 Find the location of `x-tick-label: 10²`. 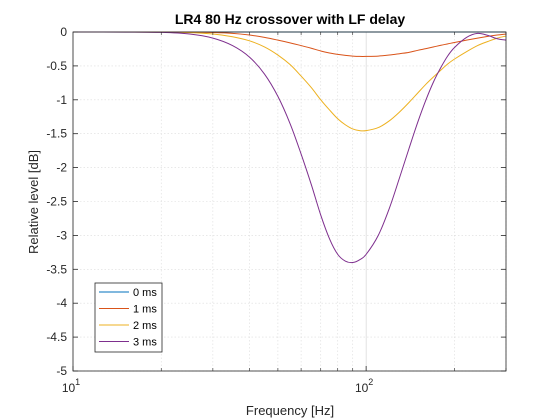

x-tick-label: 10² is located at coordinates (364, 386).